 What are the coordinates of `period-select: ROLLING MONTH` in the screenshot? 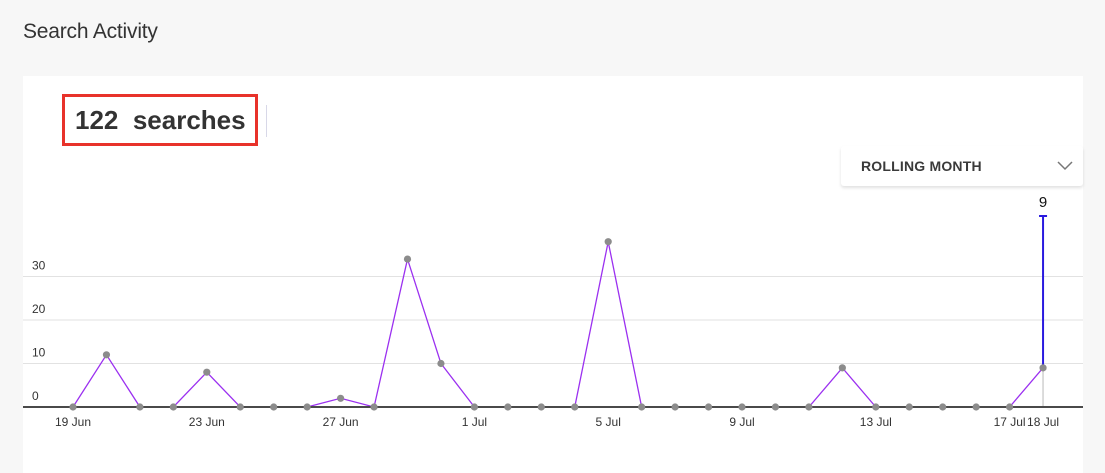 It's located at (962, 166).